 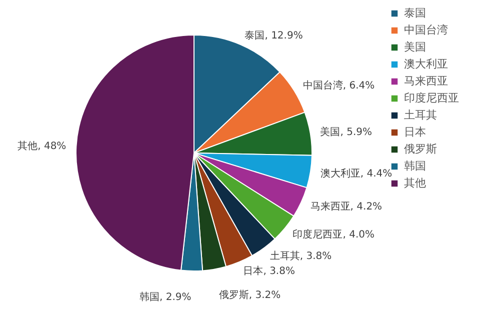 I want to click on data-label: 其他, 48%, so click(x=42, y=146).